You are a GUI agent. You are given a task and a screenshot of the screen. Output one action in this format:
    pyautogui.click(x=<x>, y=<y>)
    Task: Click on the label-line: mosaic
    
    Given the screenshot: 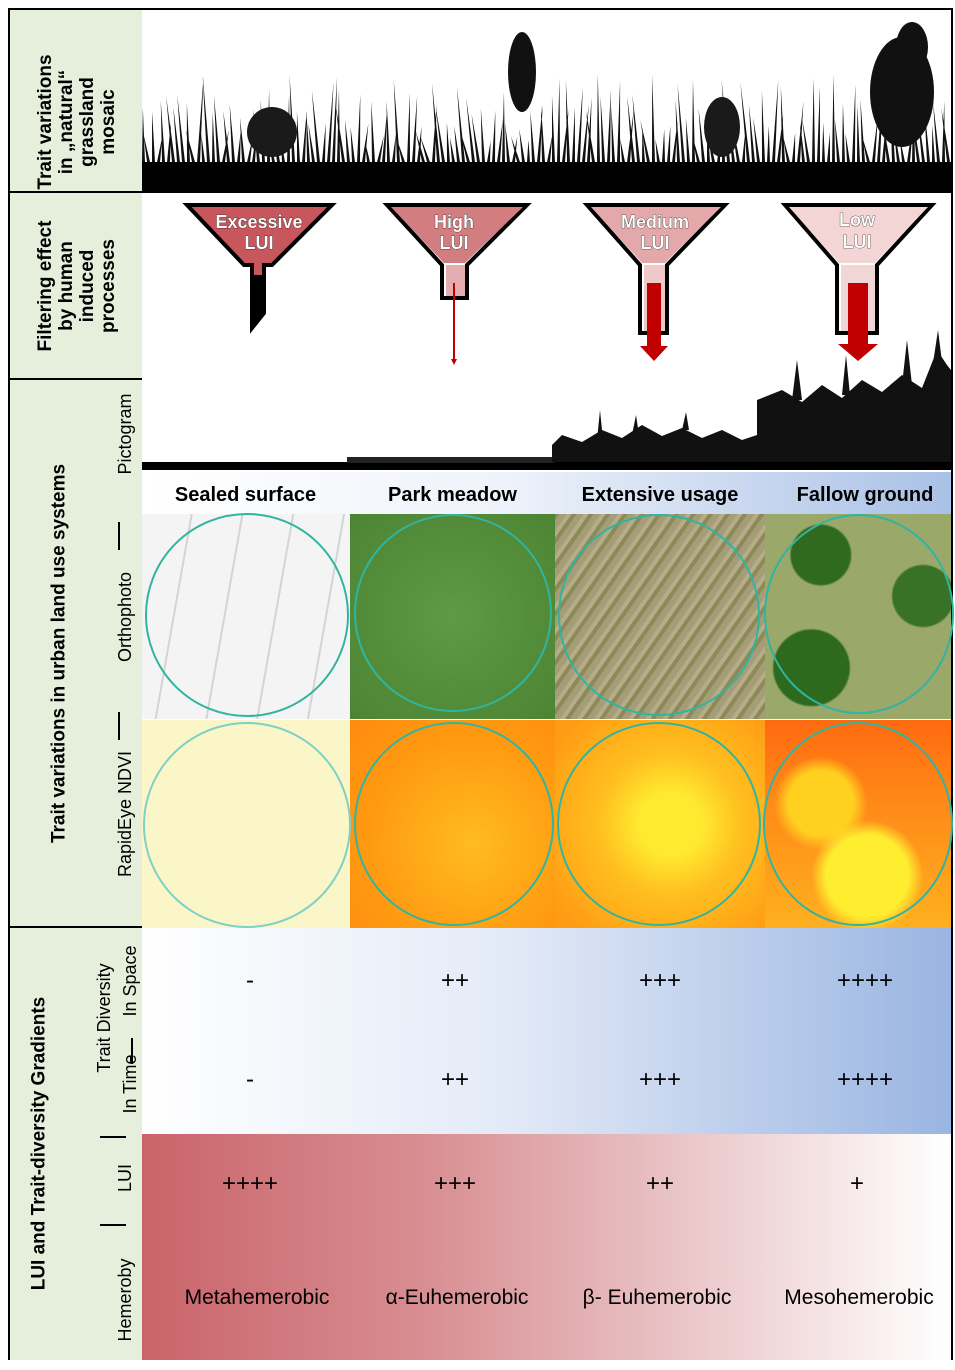 What is the action you would take?
    pyautogui.click(x=108, y=122)
    